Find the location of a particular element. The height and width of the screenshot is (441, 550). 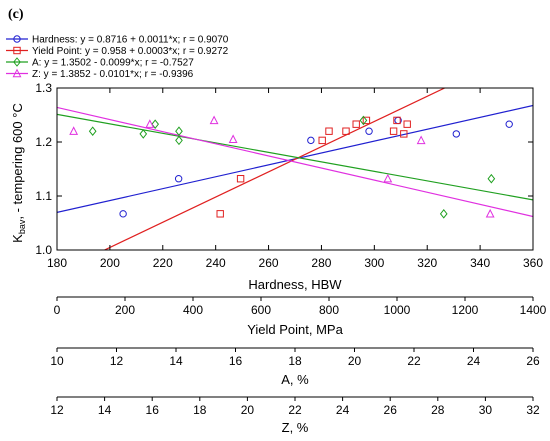

x-tick-label-a: 26 is located at coordinates (533, 361).